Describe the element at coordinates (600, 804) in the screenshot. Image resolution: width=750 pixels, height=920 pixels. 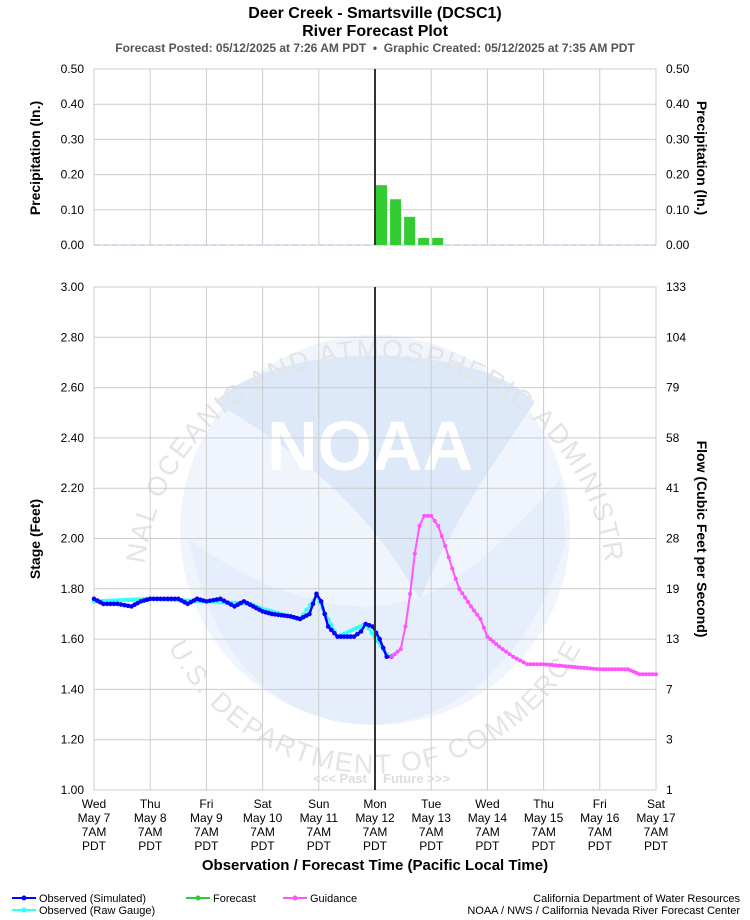
I see `x-tick-label: Fri` at that location.